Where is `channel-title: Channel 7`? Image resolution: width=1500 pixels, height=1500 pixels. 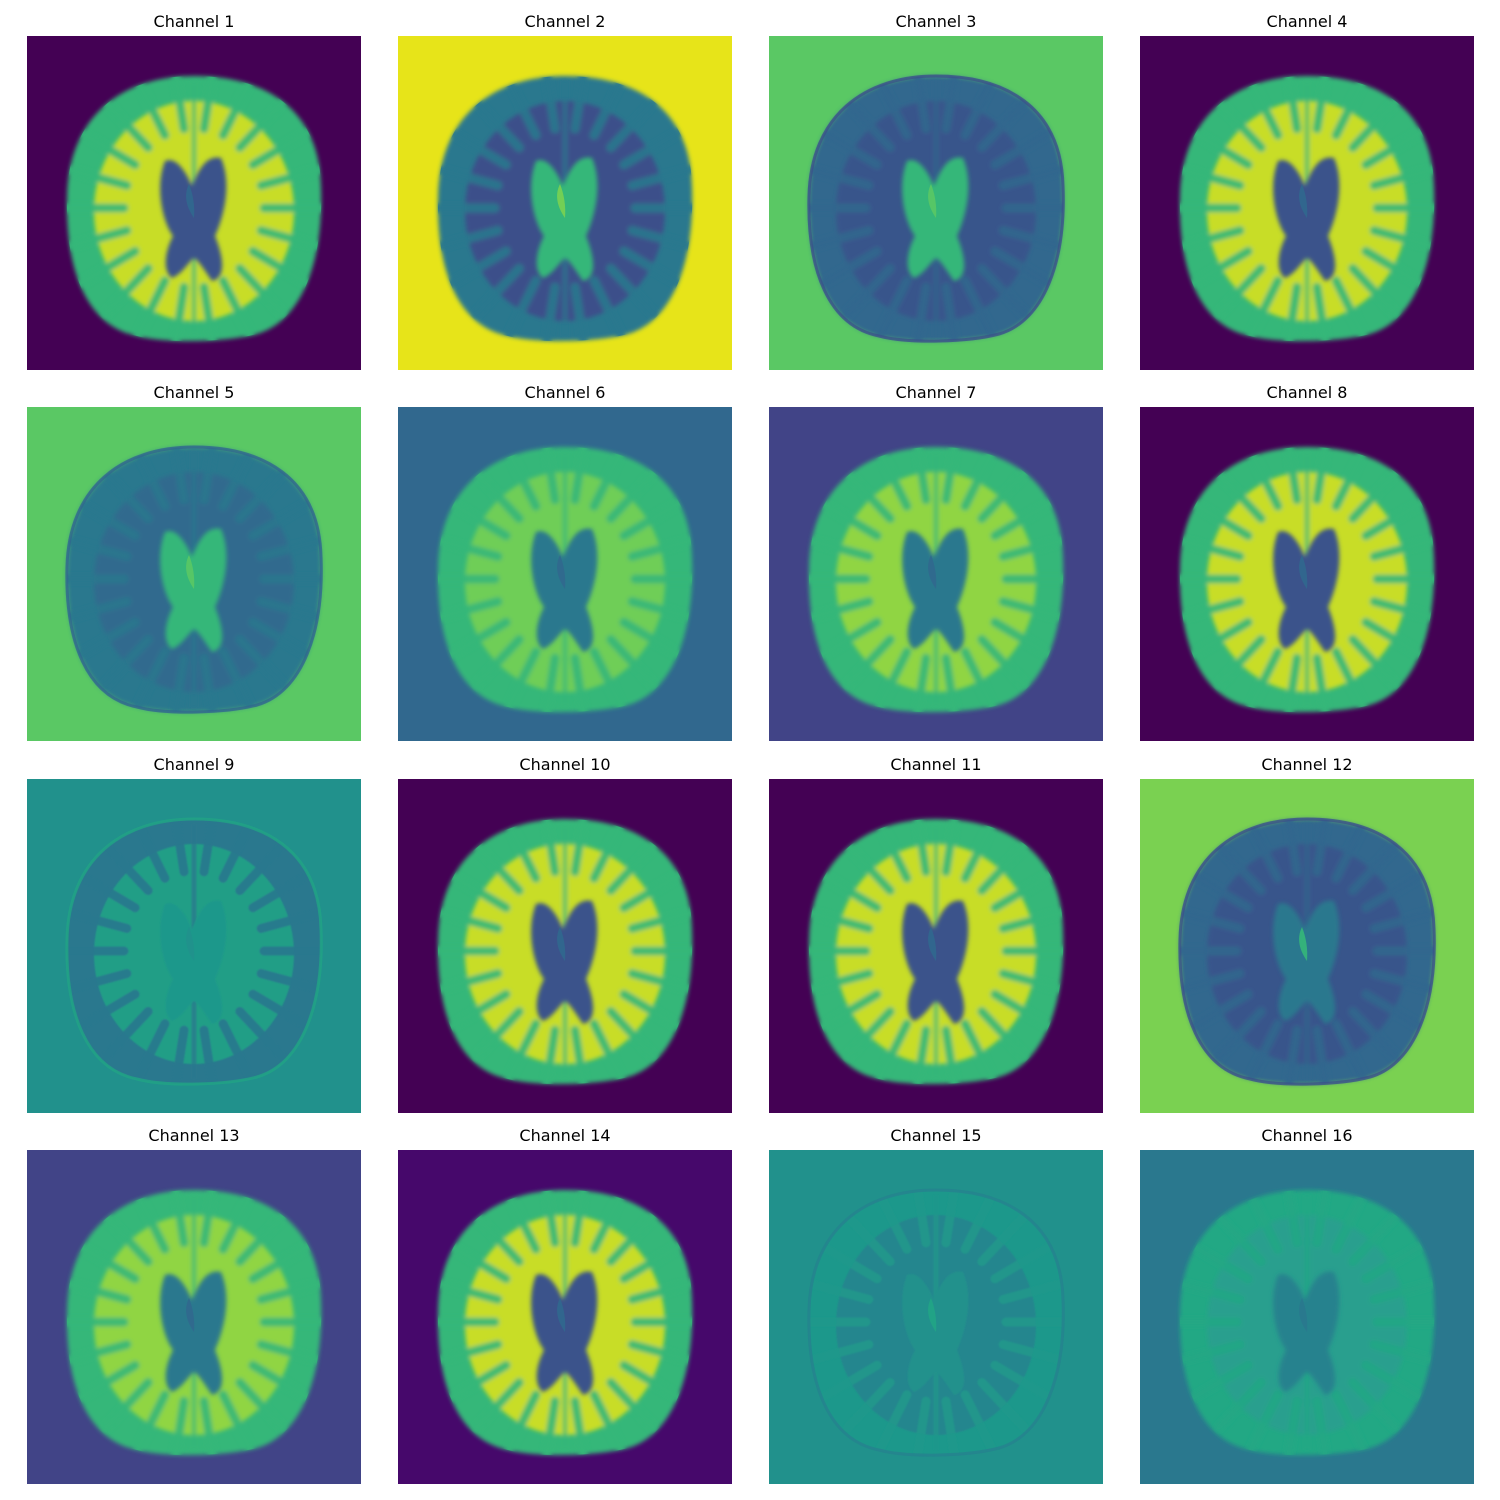 channel-title: Channel 7 is located at coordinates (936, 392).